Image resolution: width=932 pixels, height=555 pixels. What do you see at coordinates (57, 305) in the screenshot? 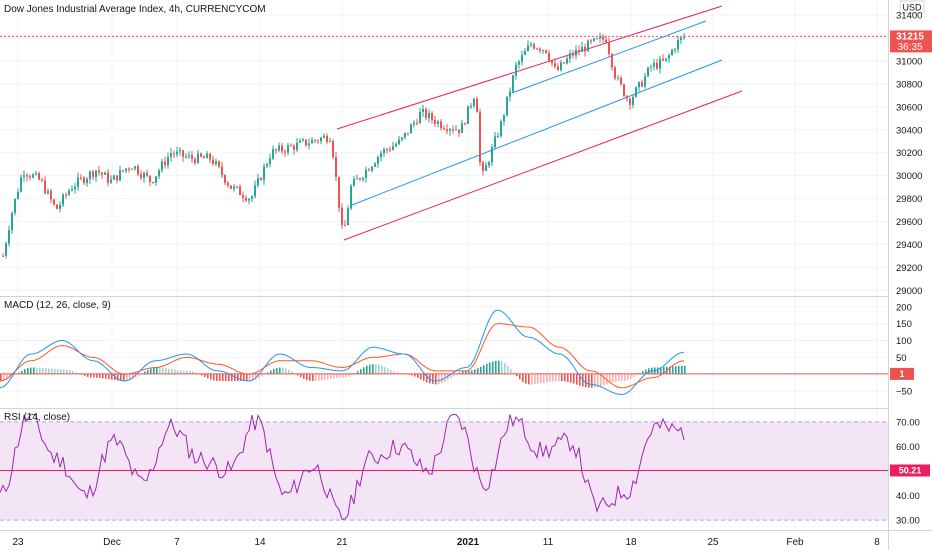
I see `macd-label: MACD (12, 26, close, 9)` at bounding box center [57, 305].